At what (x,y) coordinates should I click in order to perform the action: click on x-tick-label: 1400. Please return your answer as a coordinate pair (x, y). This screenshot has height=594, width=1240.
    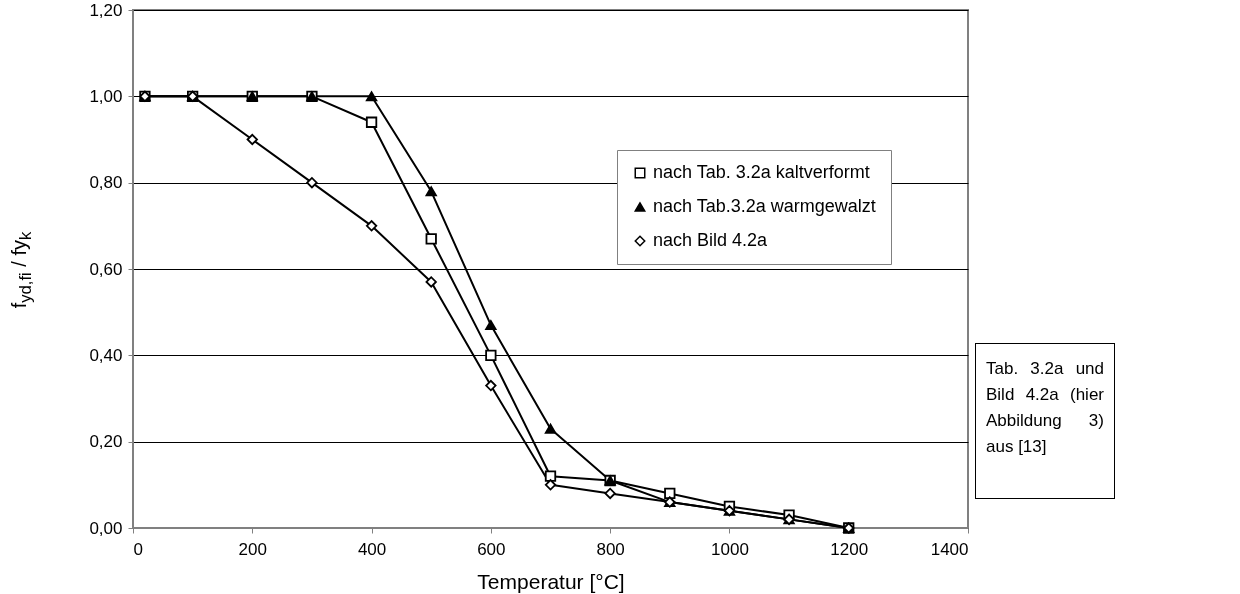
    Looking at the image, I should click on (949, 549).